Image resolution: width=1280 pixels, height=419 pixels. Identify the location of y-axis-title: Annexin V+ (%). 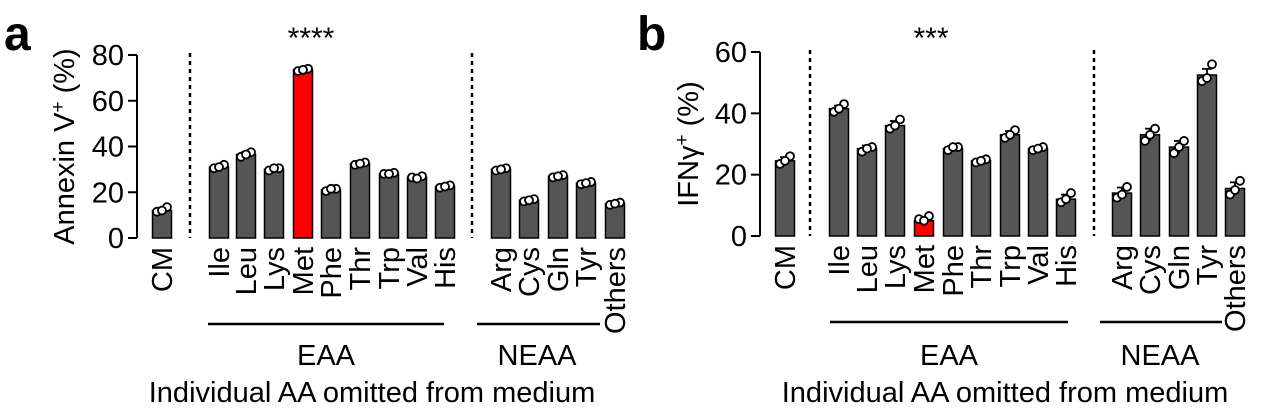
(64, 146).